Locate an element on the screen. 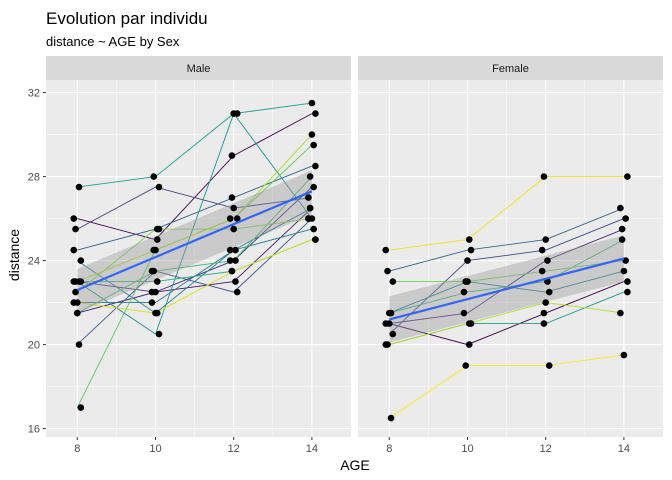 The height and width of the screenshot is (480, 672). chart-subtitle: distance ~ AGE by Sex is located at coordinates (113, 41).